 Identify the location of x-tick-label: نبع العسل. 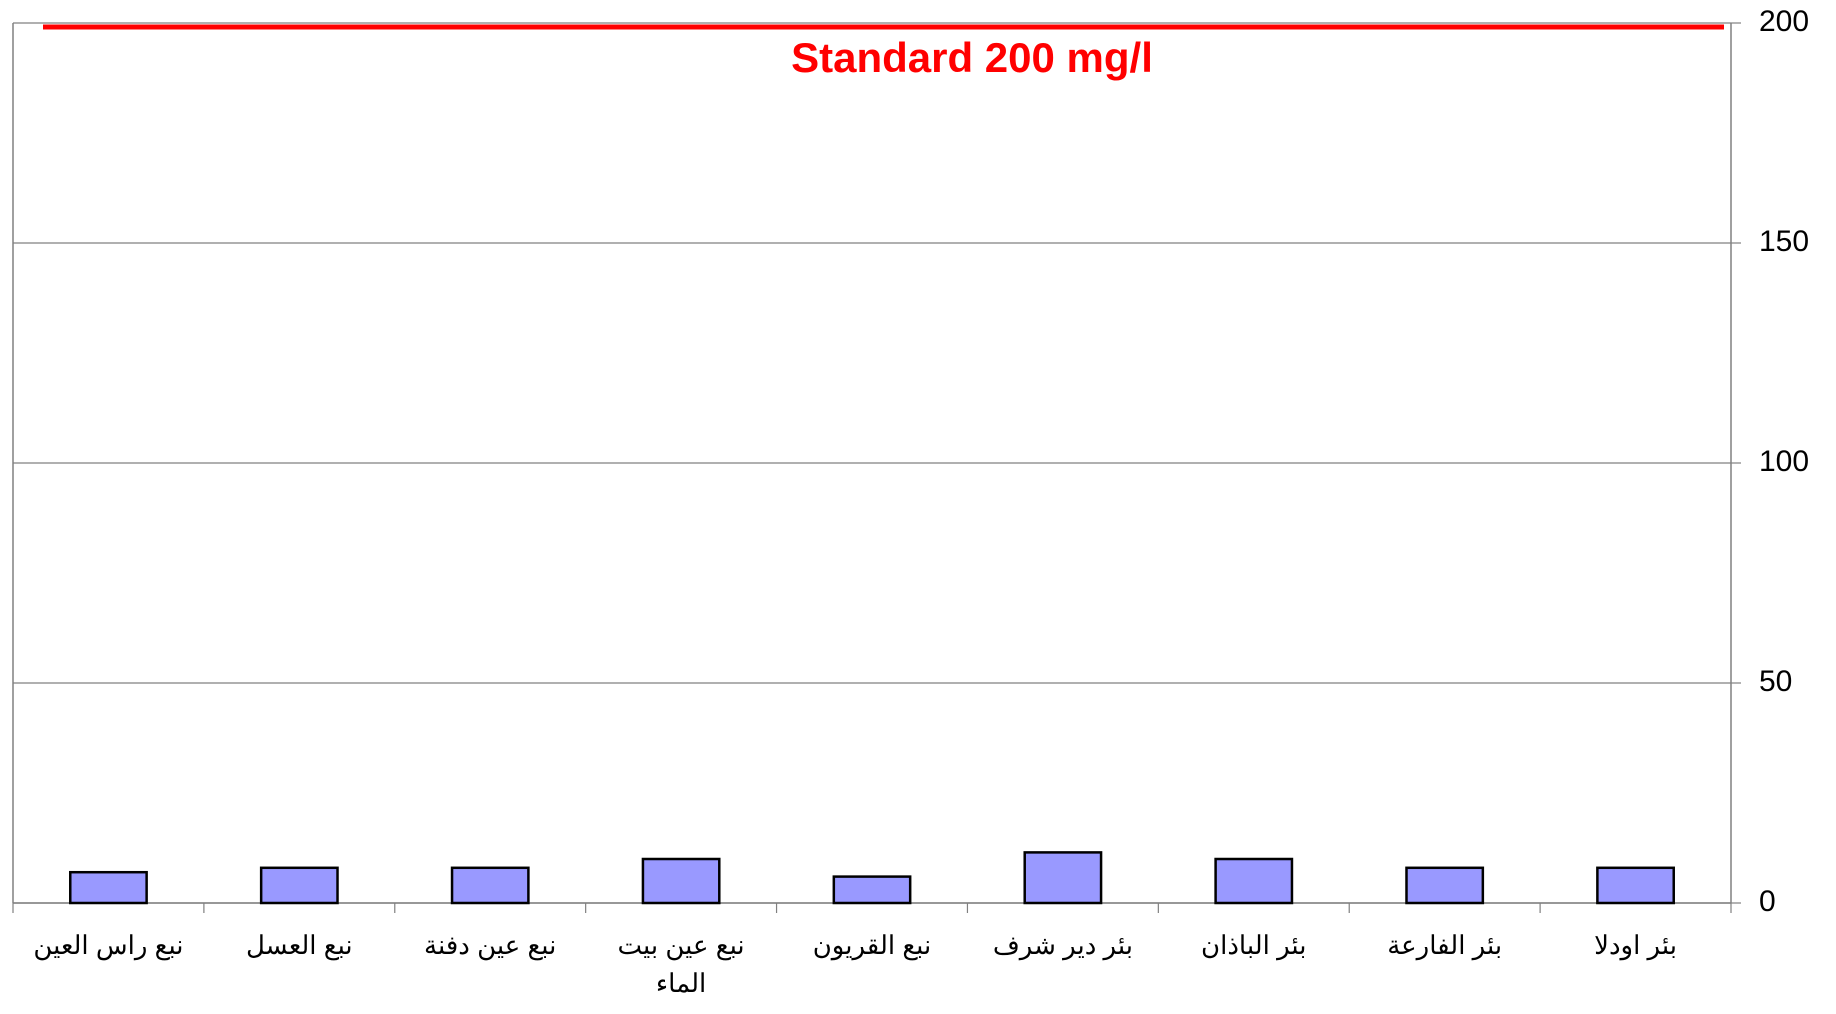
(299, 945).